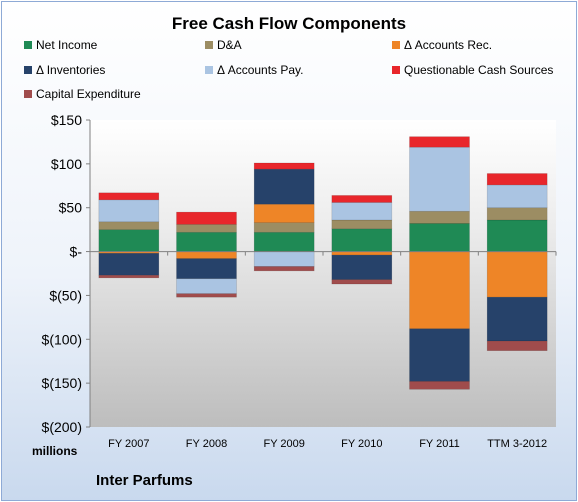  What do you see at coordinates (439, 444) in the screenshot?
I see `x-tick-label: FY 2011` at bounding box center [439, 444].